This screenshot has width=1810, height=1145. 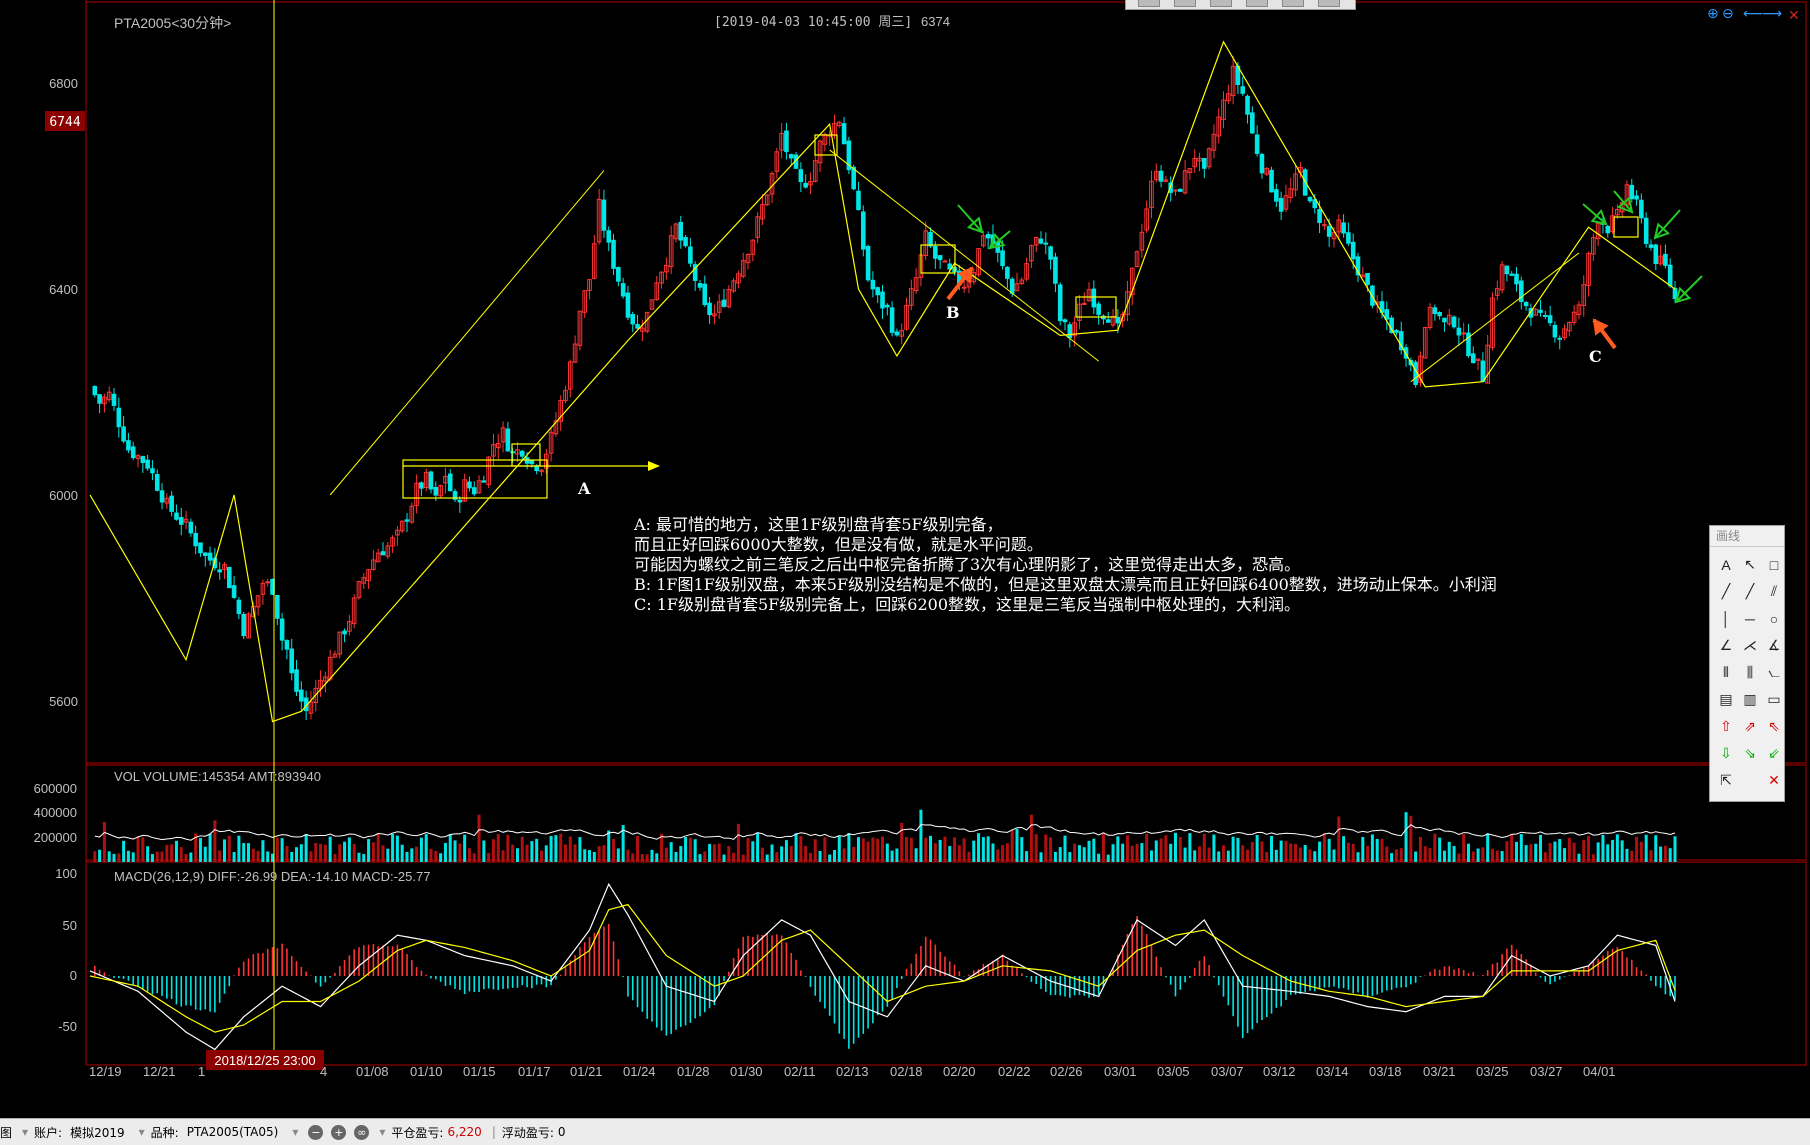 I want to click on ruler-tool-icon: ▭, so click(x=1774, y=699).